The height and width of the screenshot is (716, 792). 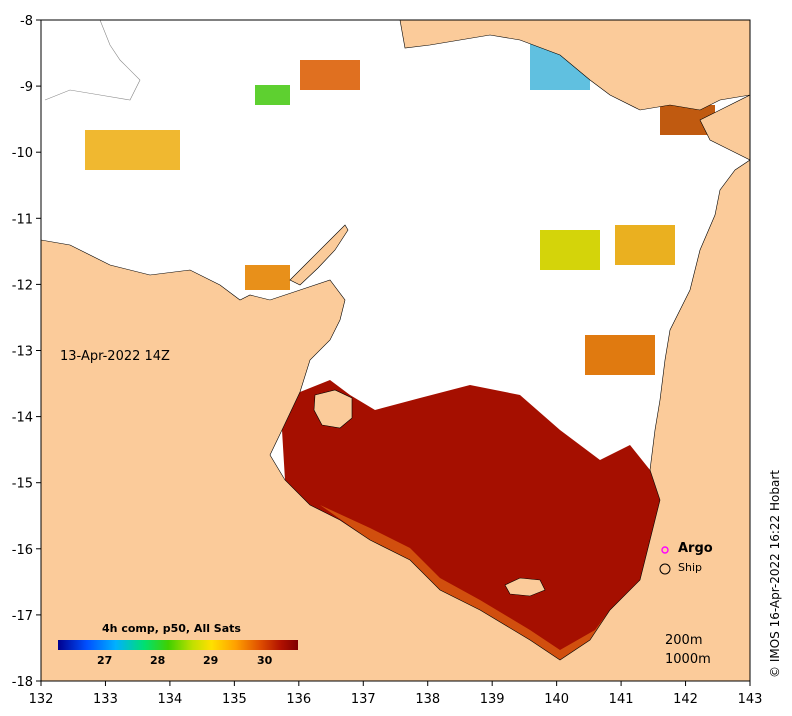 What do you see at coordinates (22, 153) in the screenshot?
I see `y-tick-label: -10` at bounding box center [22, 153].